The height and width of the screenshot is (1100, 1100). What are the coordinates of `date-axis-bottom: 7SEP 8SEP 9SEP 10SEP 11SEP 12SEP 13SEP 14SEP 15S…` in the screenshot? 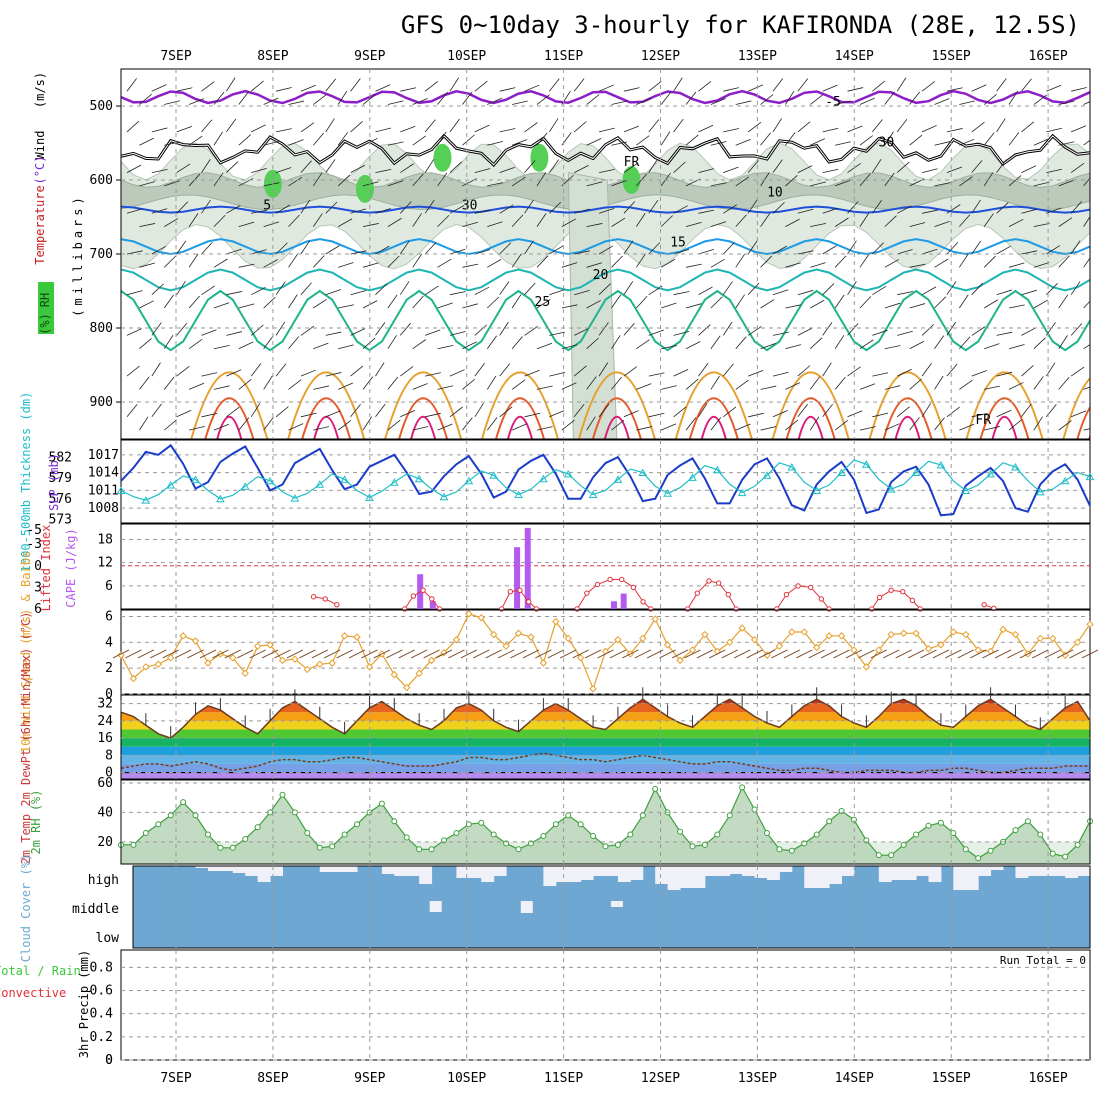 It's located at (613, 1078).